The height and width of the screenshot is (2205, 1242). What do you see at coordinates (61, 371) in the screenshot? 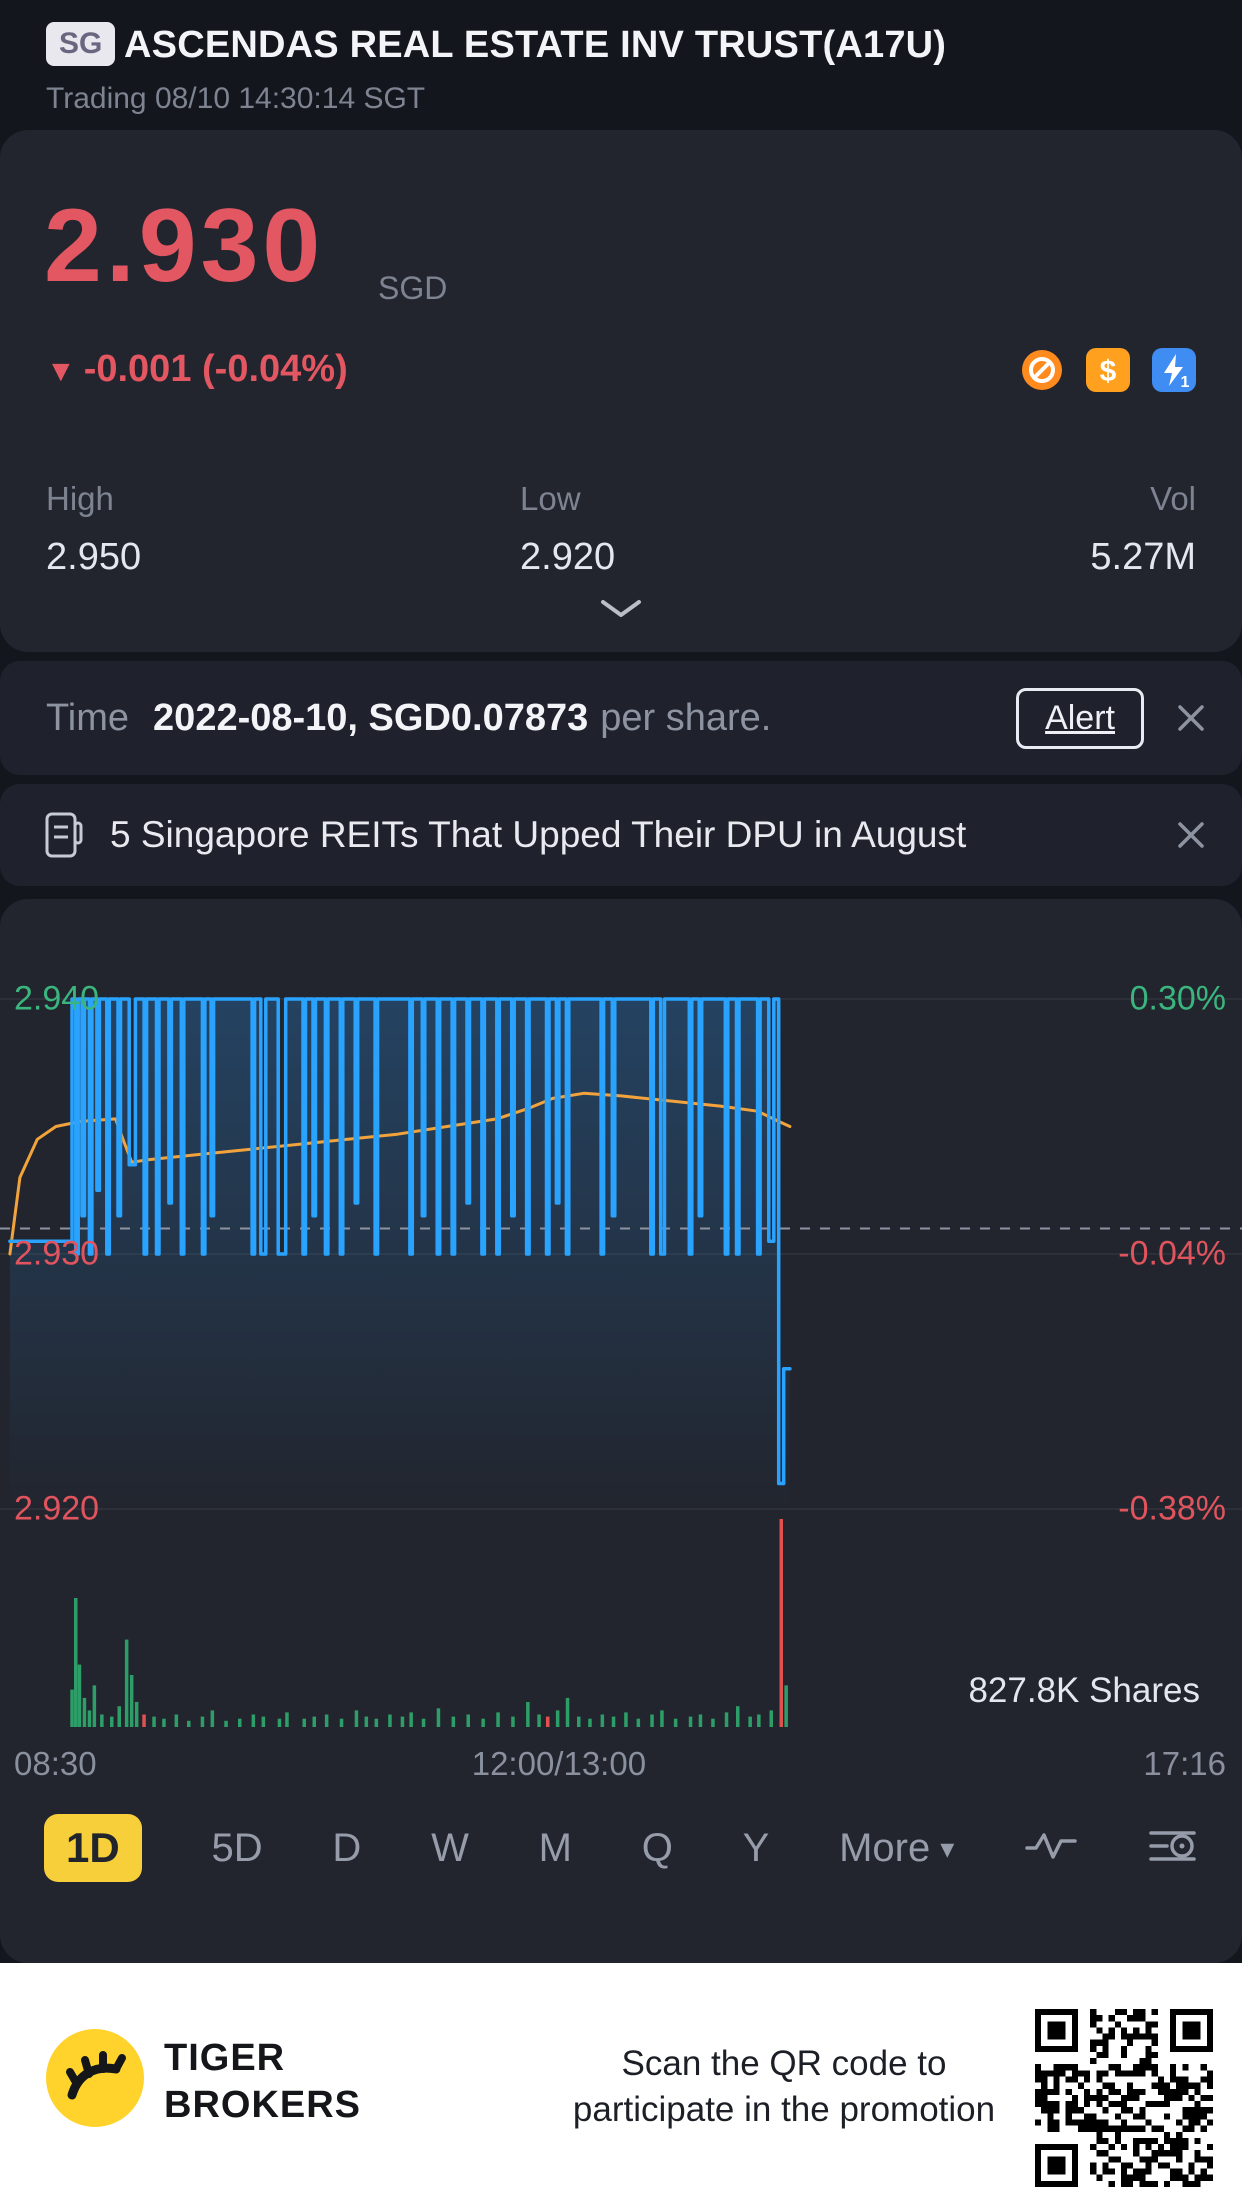
I see `down-arrow-icon: ▼` at bounding box center [61, 371].